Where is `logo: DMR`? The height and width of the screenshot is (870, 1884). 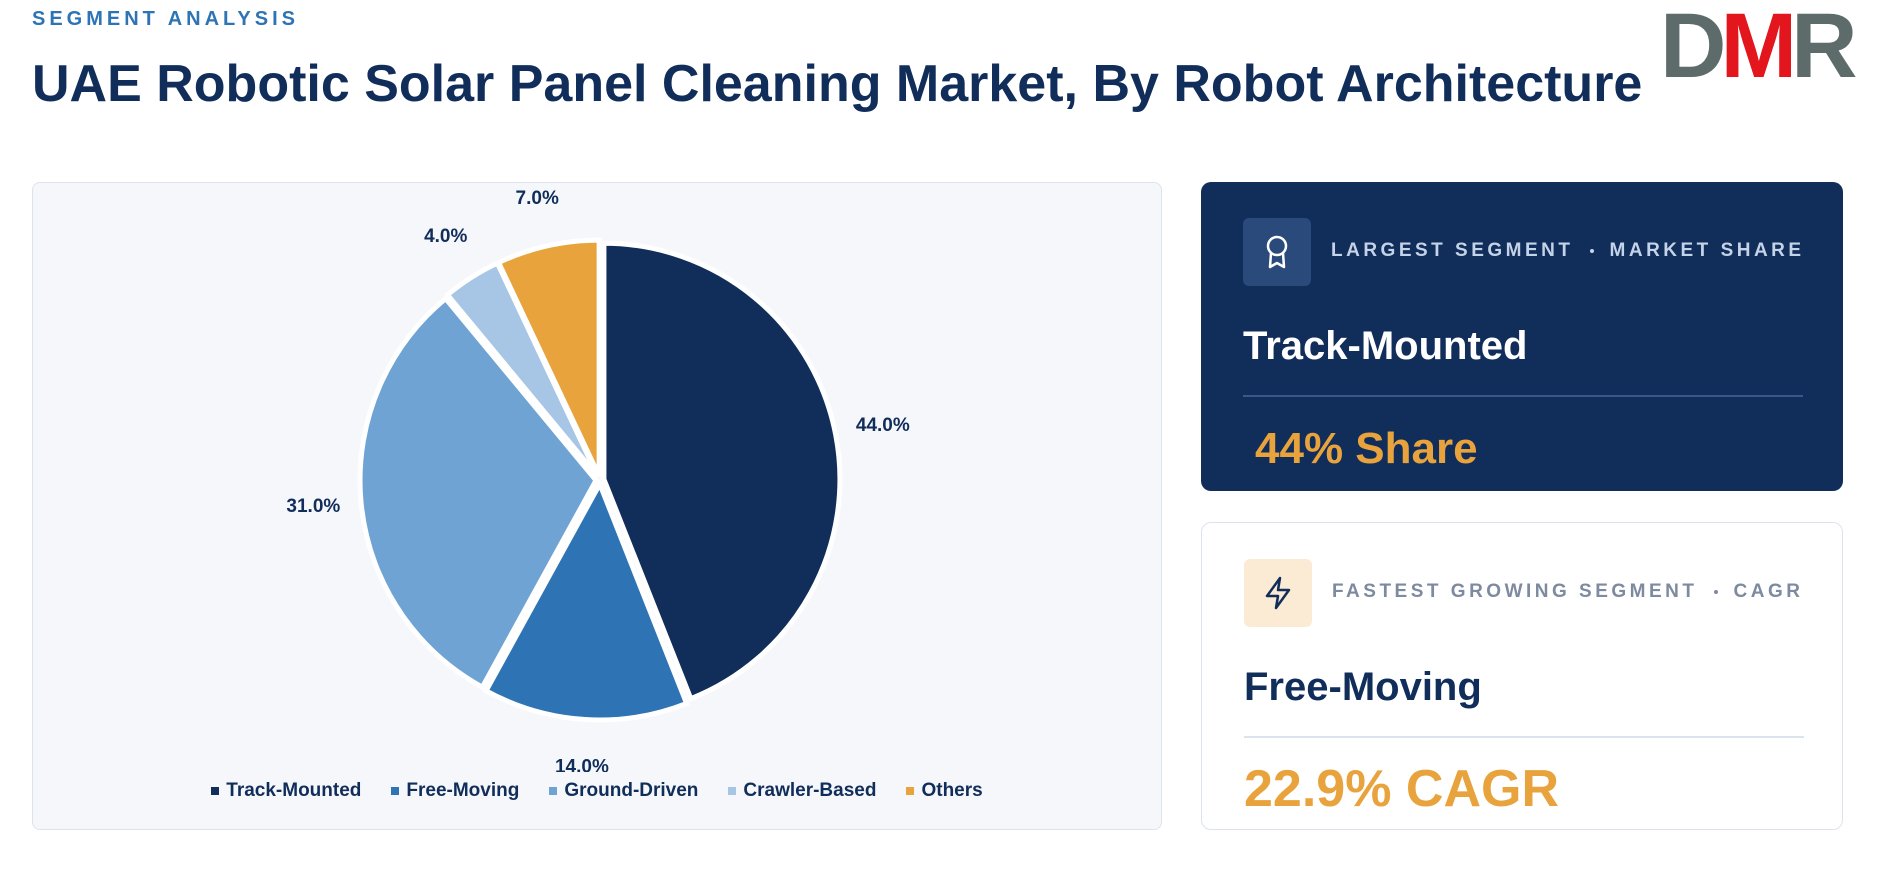 logo: DMR is located at coordinates (1759, 49).